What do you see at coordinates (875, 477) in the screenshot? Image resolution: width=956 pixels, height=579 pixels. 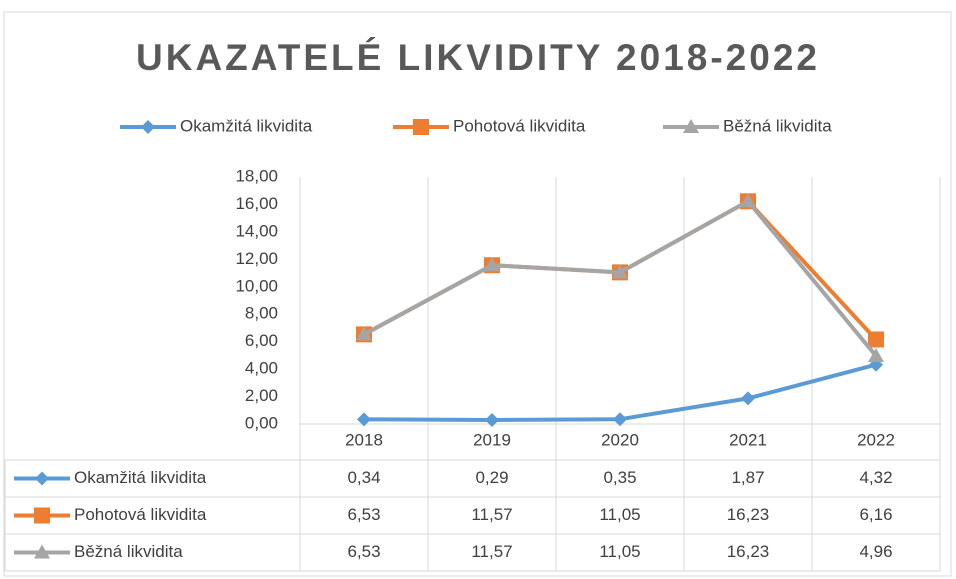 I see `table-cell: 4,32` at bounding box center [875, 477].